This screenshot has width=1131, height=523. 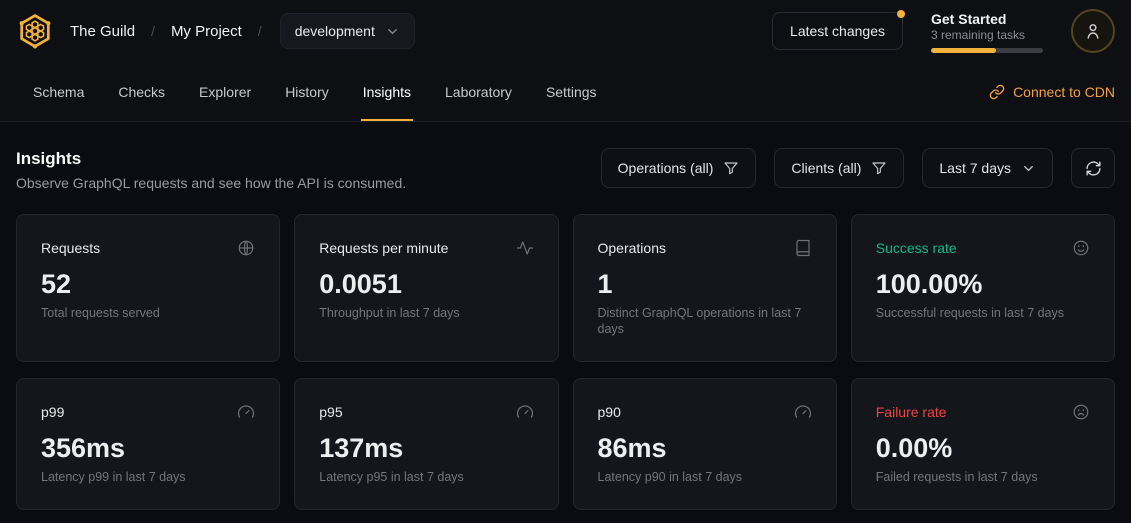 What do you see at coordinates (963, 50) in the screenshot?
I see `get-started-progress-fill` at bounding box center [963, 50].